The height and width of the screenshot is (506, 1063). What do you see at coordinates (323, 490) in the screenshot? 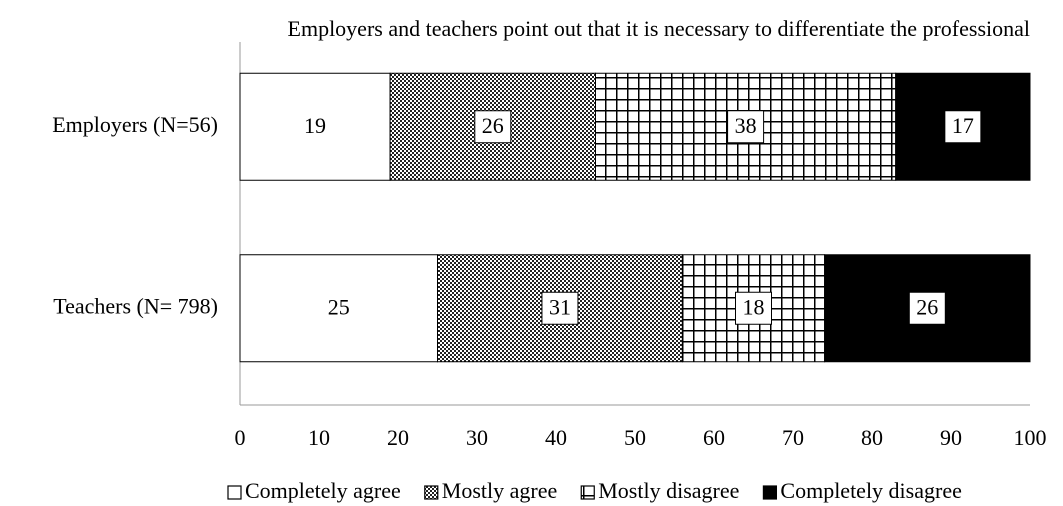
I see `legend-label: Completely agree` at bounding box center [323, 490].